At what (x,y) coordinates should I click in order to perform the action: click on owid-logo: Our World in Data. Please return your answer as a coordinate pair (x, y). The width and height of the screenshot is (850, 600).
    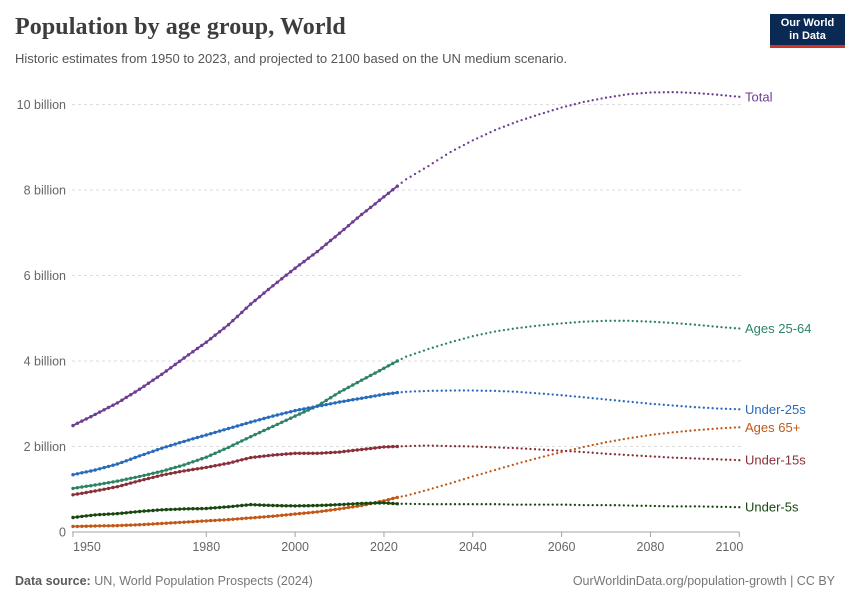
    Looking at the image, I should click on (807, 31).